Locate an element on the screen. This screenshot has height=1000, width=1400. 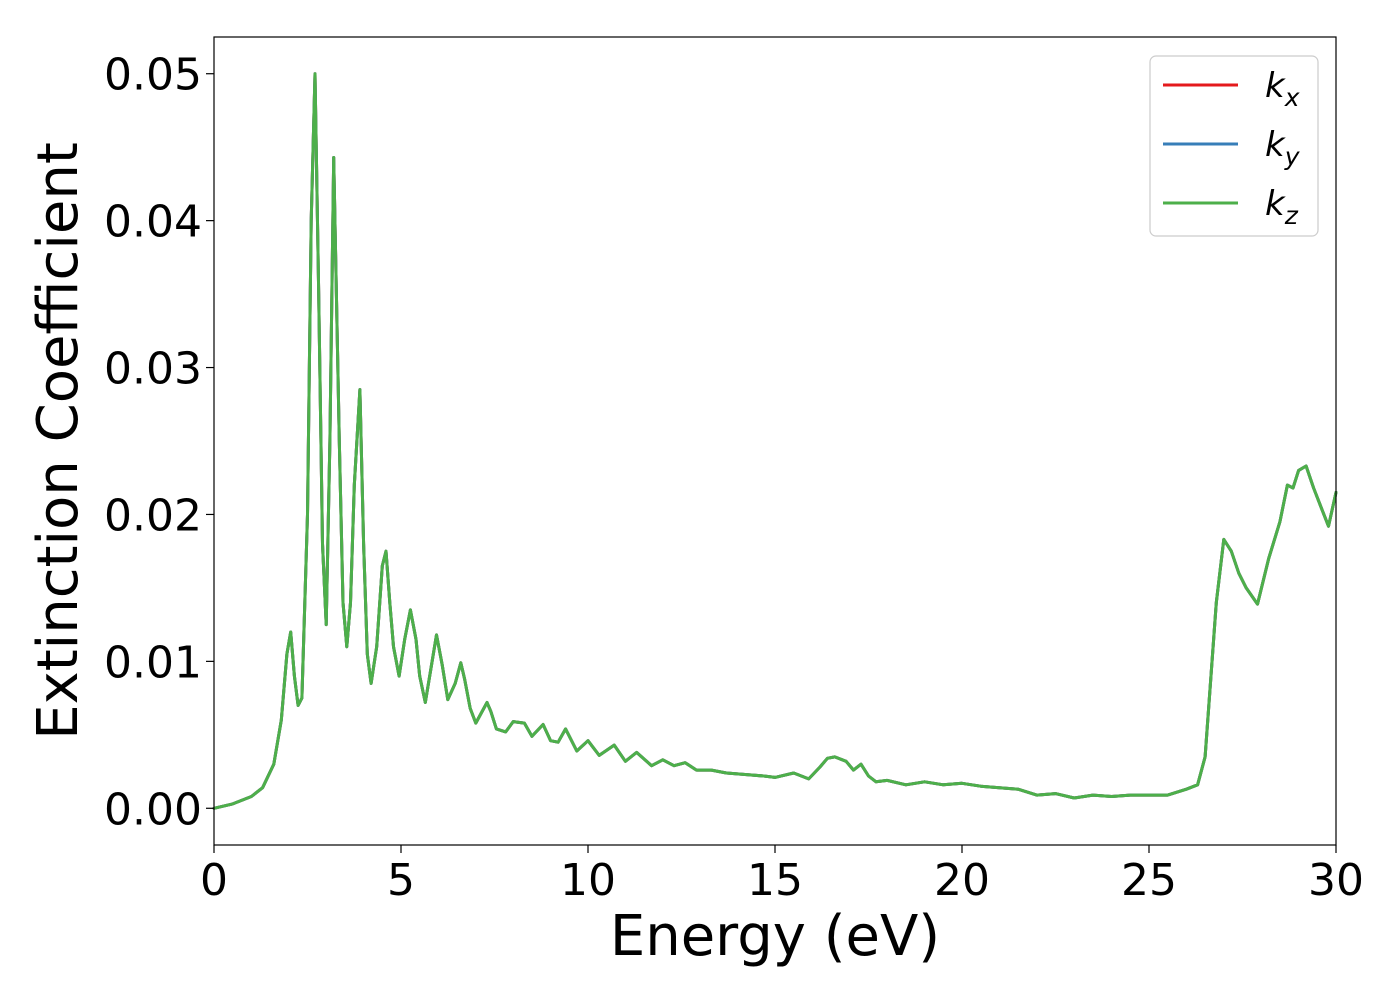
y-tick-label: 0.03 is located at coordinates (153, 369).